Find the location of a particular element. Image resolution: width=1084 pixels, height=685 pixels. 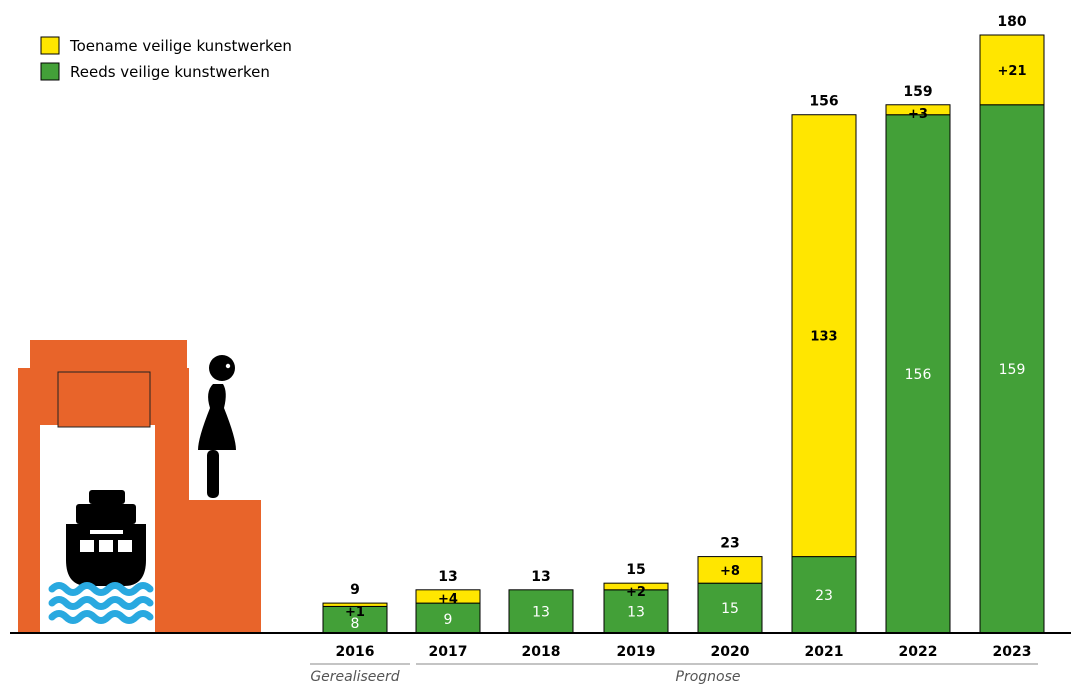

label-reeds-2023: 159 is located at coordinates (1012, 370).